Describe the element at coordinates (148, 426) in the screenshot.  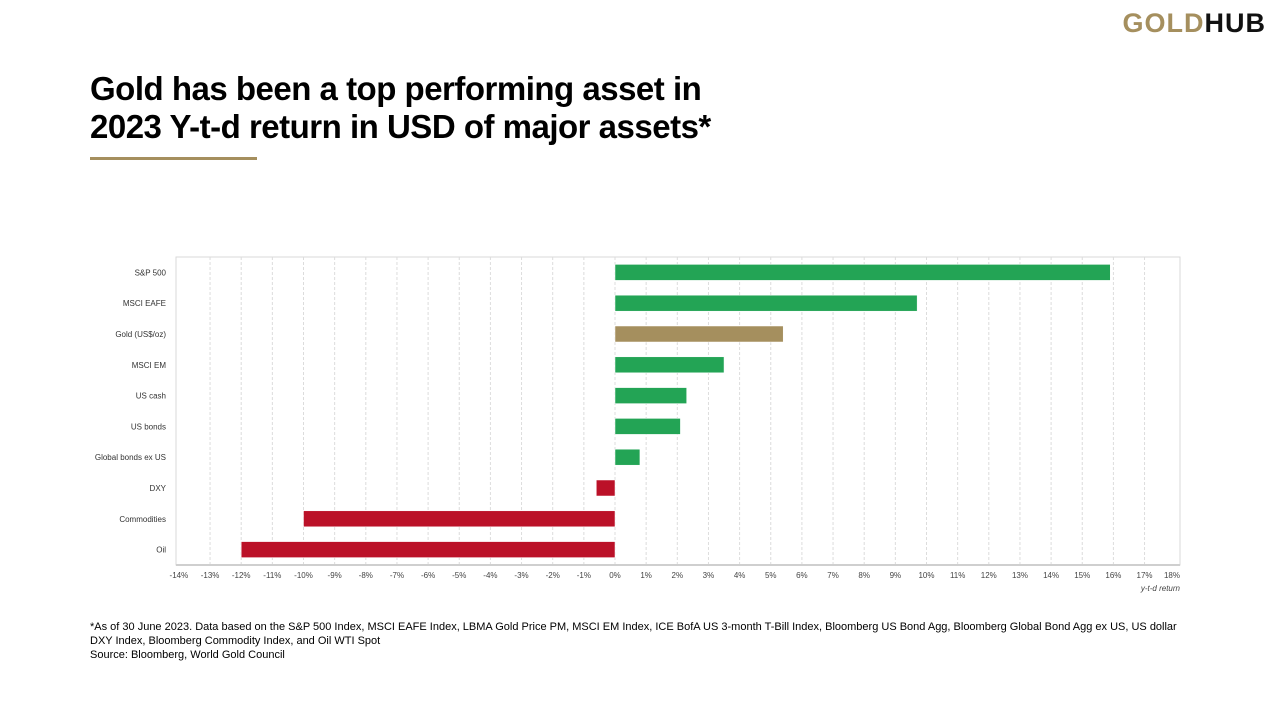
I see `category-label: US bonds` at that location.